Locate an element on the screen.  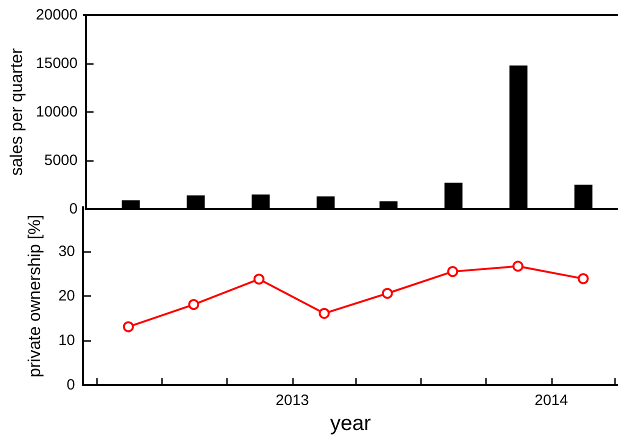
y-tick-label: 5000 is located at coordinates (61, 160).